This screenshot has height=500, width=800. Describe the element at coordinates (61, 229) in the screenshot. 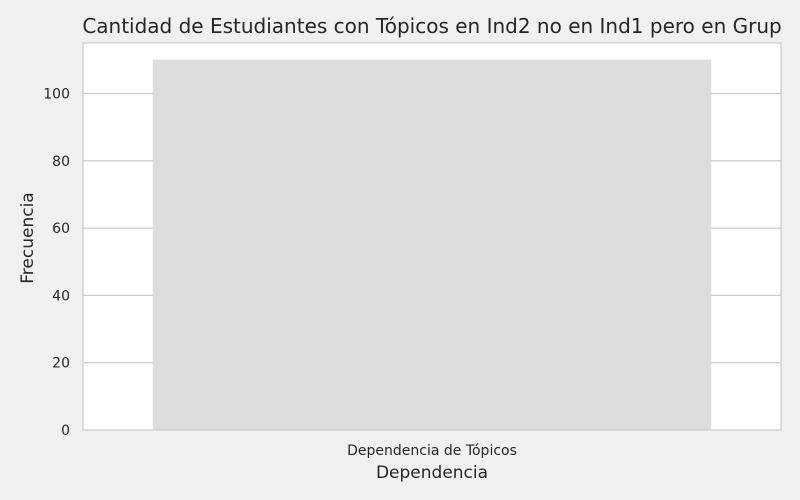

I see `y-tick-label: 60` at that location.